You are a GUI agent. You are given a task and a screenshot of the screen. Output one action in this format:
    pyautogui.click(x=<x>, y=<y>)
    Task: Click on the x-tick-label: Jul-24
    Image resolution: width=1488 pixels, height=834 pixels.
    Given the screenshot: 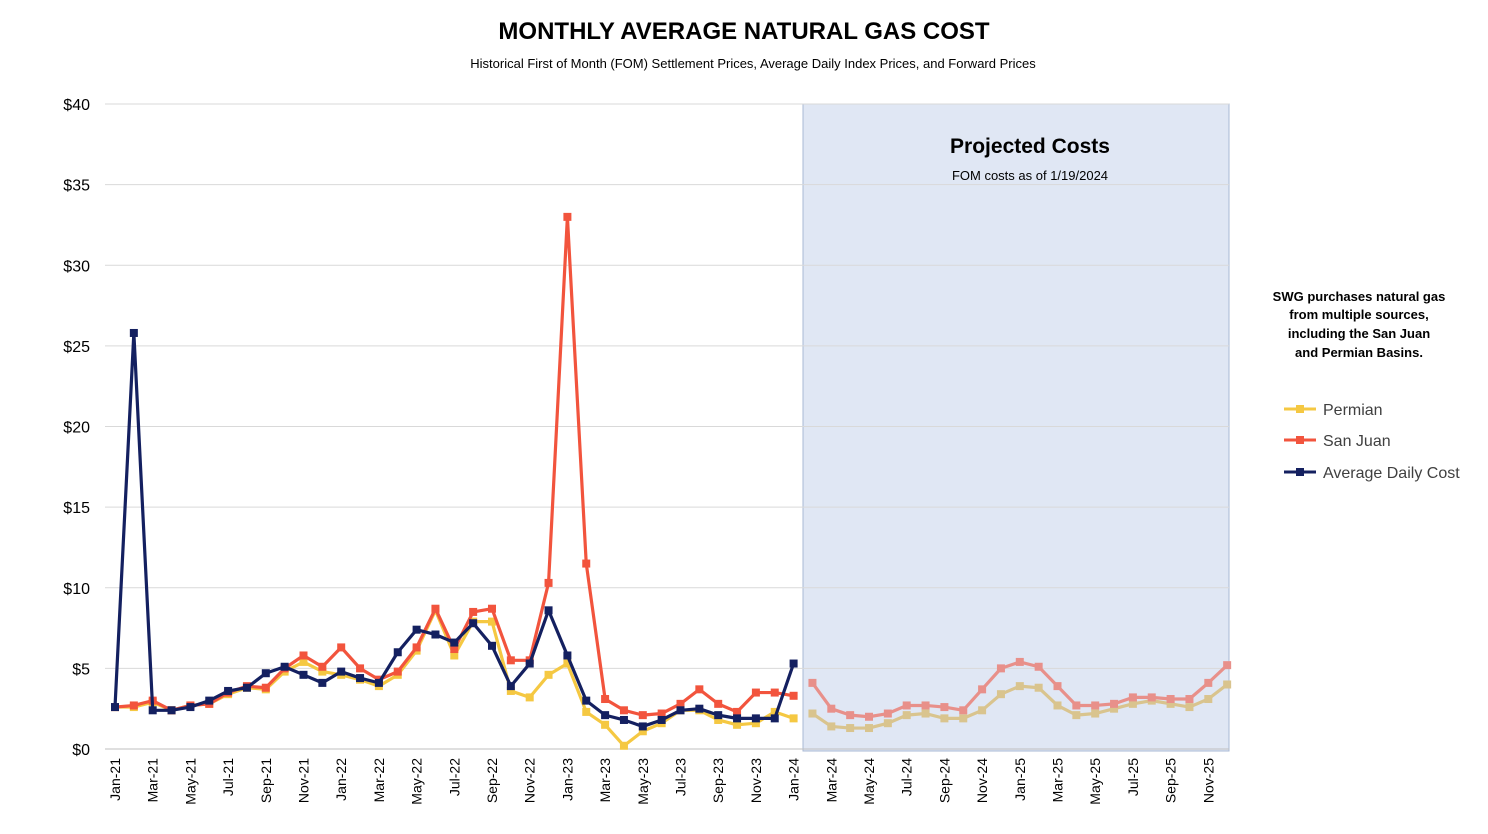 What is the action you would take?
    pyautogui.click(x=907, y=777)
    